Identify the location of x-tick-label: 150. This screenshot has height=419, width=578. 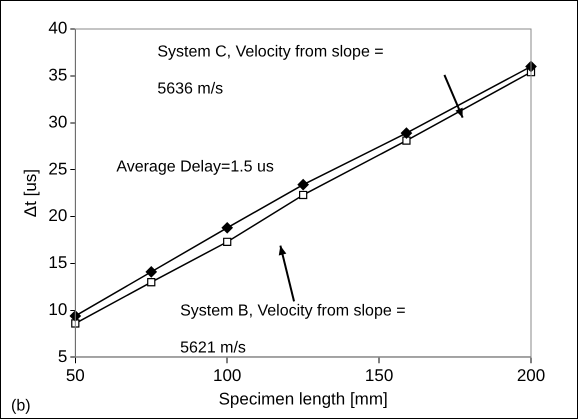
(379, 376).